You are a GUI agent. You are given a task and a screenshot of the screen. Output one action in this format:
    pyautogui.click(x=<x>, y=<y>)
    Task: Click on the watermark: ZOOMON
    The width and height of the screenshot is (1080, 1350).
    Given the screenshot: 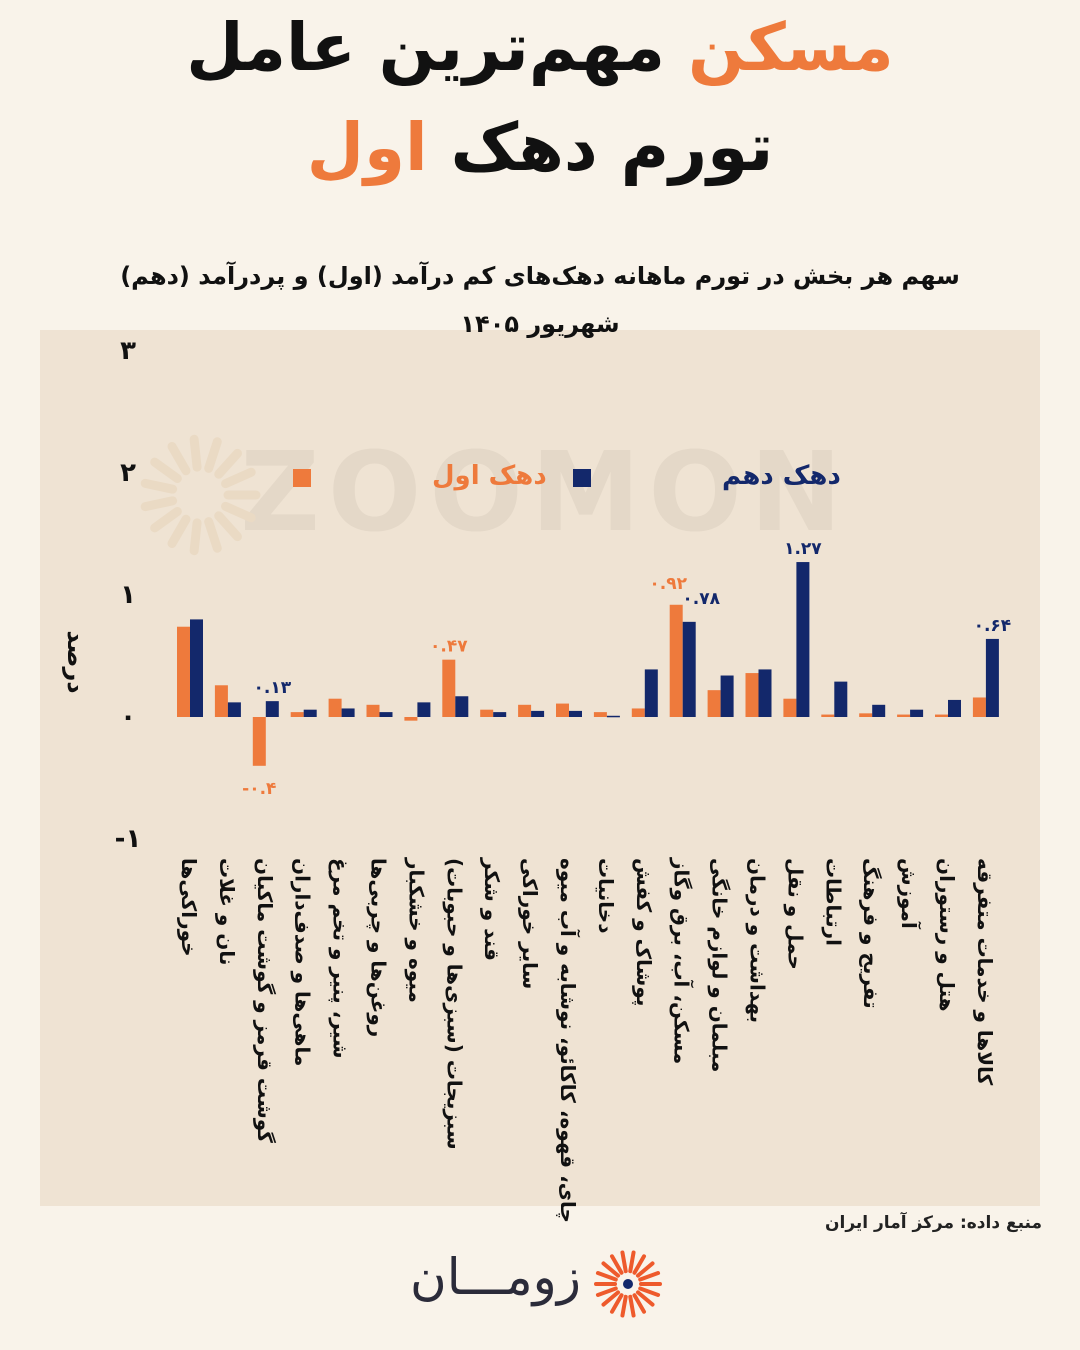 What is the action you would take?
    pyautogui.click(x=545, y=492)
    